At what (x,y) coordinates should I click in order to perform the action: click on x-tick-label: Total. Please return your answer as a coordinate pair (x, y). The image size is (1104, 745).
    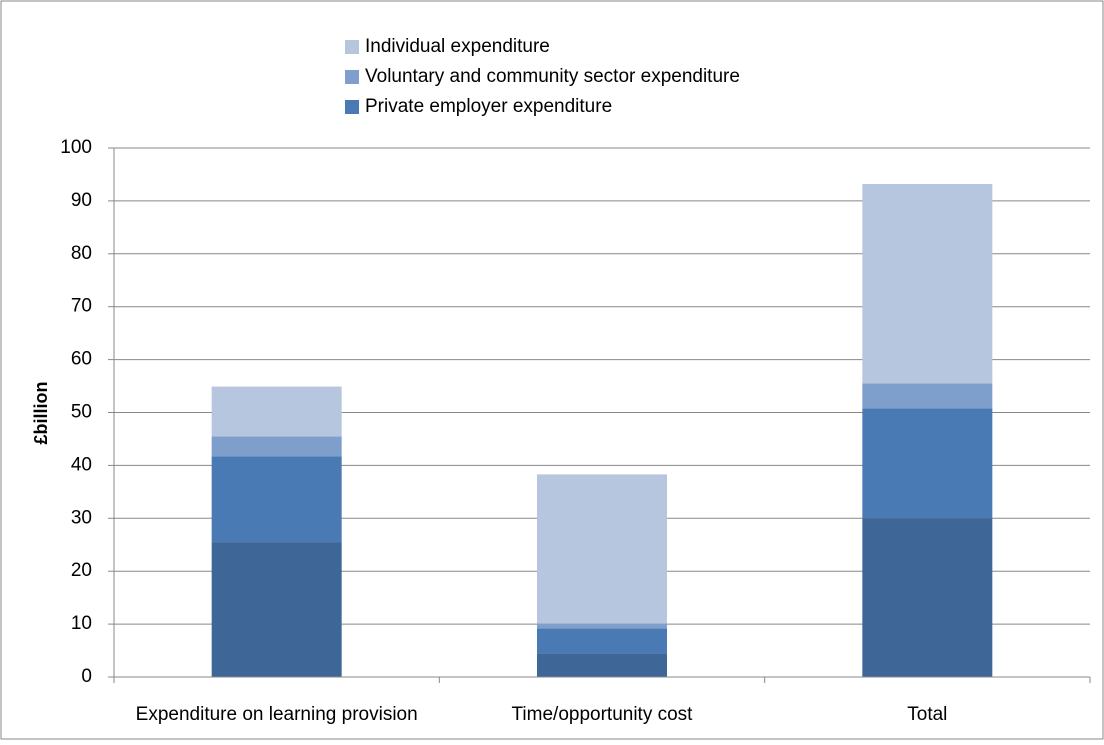
    Looking at the image, I should click on (927, 714).